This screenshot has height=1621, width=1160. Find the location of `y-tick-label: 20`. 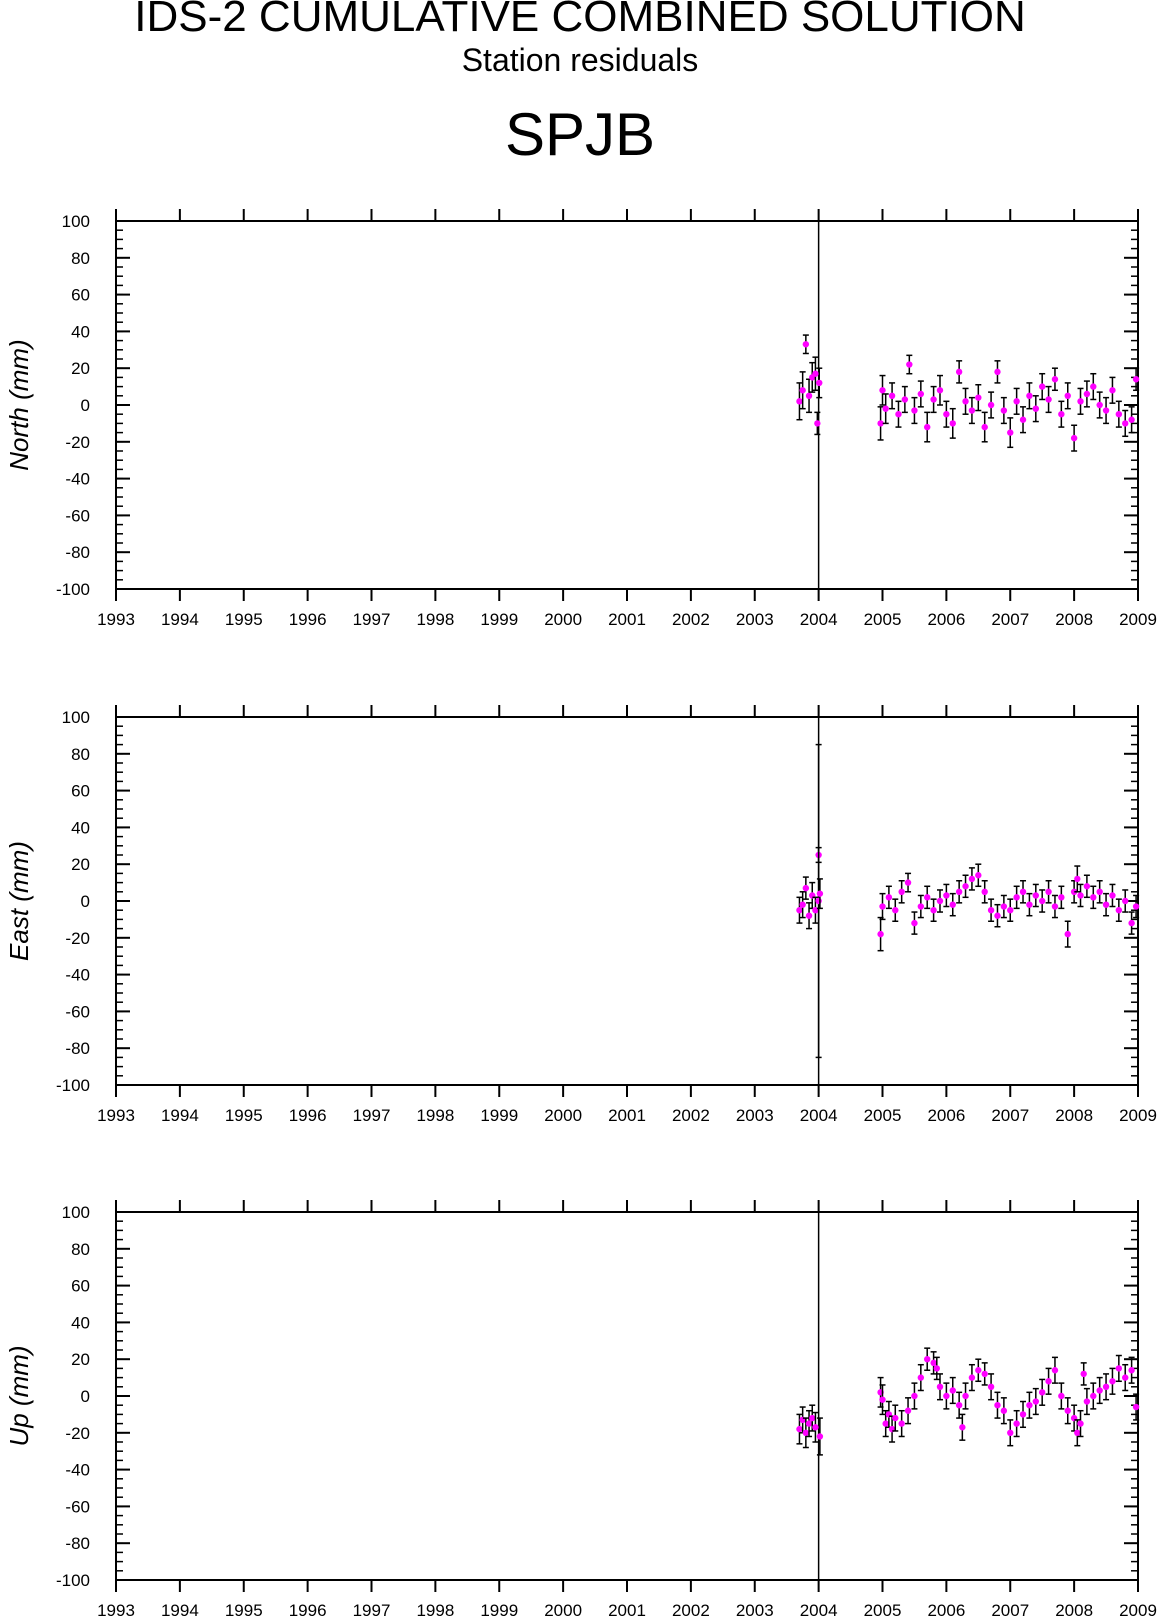

y-tick-label: 20 is located at coordinates (80, 1359).